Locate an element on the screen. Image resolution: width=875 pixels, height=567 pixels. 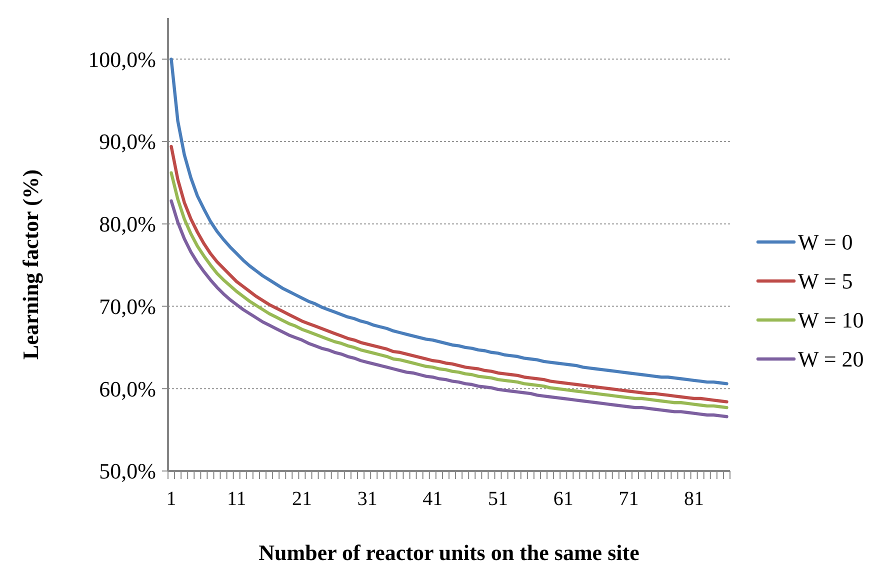
legend-label: W = 0 is located at coordinates (825, 242).